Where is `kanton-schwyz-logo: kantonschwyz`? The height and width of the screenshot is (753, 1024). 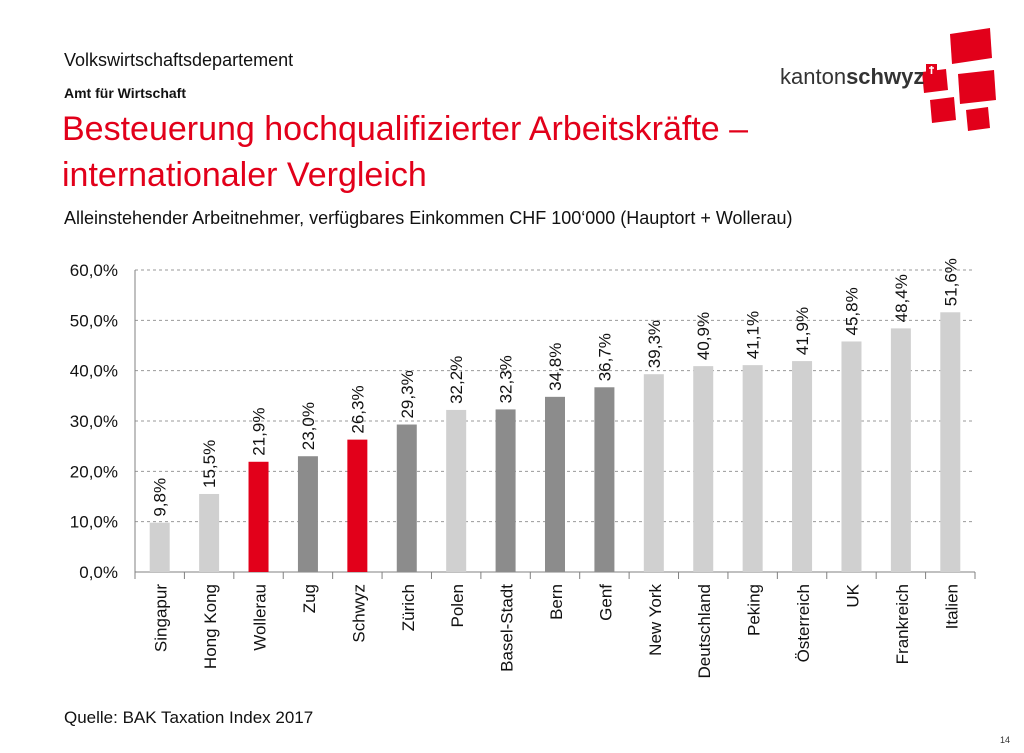 kanton-schwyz-logo: kantonschwyz is located at coordinates (895, 79).